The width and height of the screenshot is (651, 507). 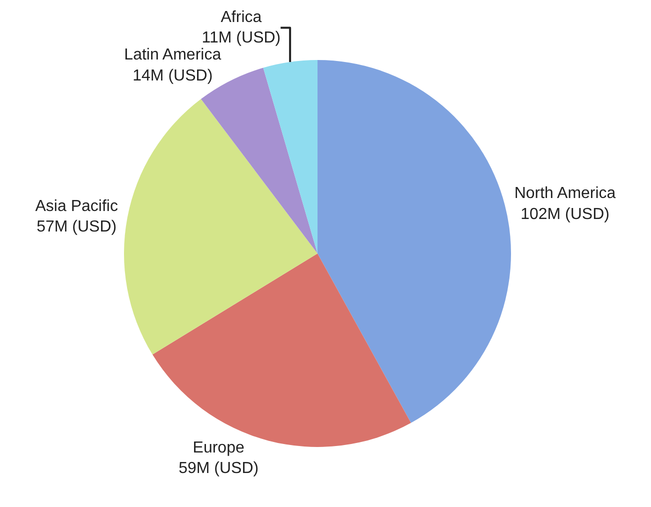 What do you see at coordinates (76, 206) in the screenshot?
I see `slice-label: Asia Pacific` at bounding box center [76, 206].